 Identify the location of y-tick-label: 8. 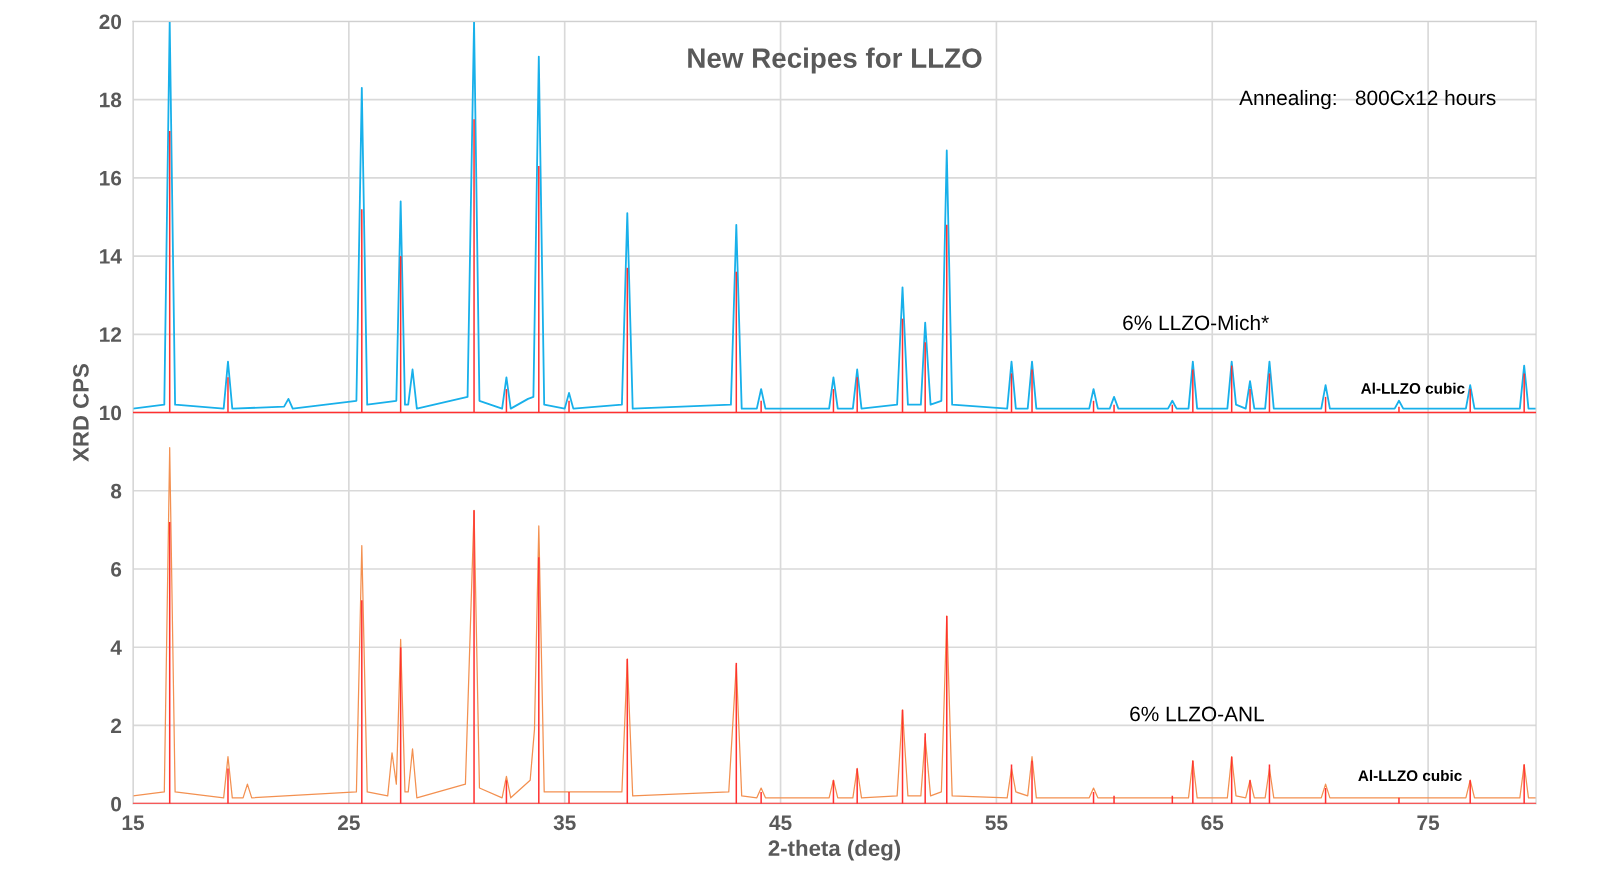
(116, 491).